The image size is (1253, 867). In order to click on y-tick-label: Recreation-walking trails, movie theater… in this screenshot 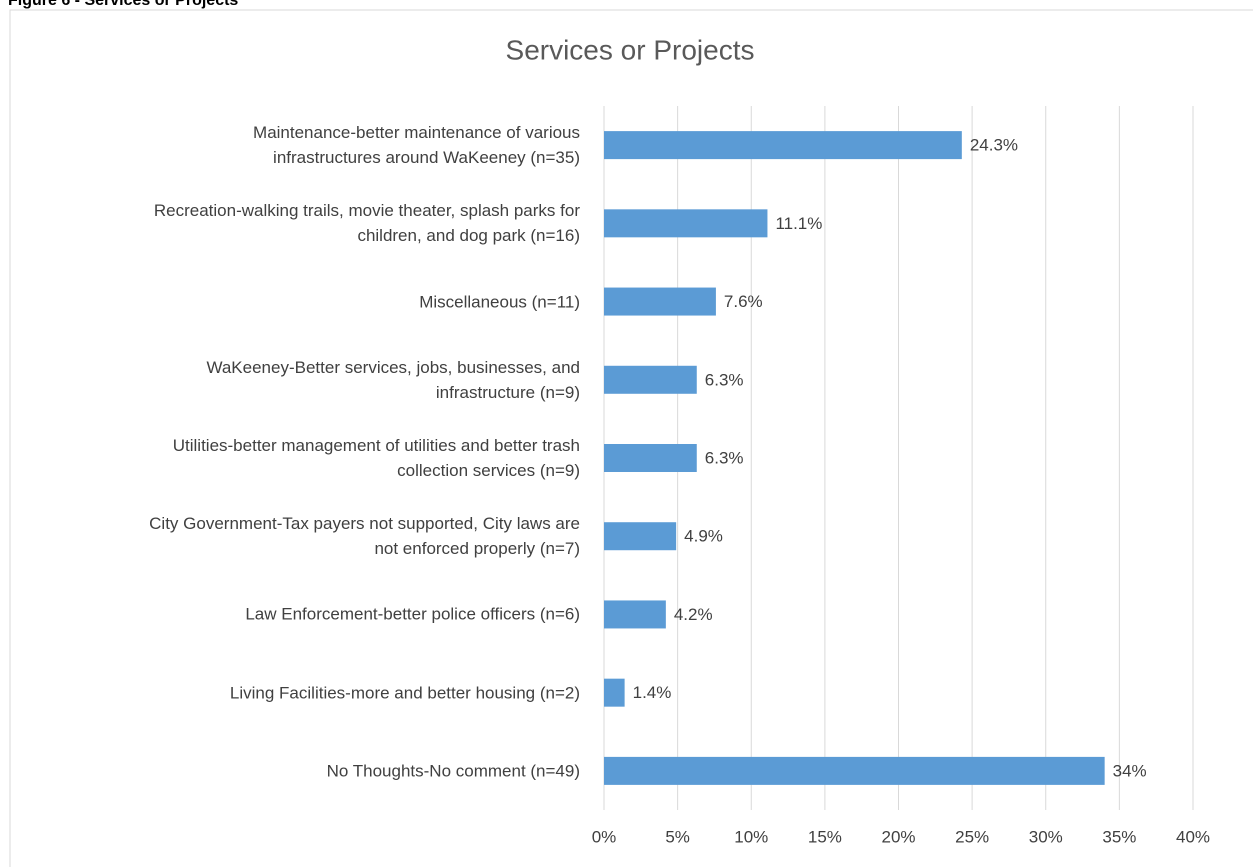, I will do `click(366, 223)`.